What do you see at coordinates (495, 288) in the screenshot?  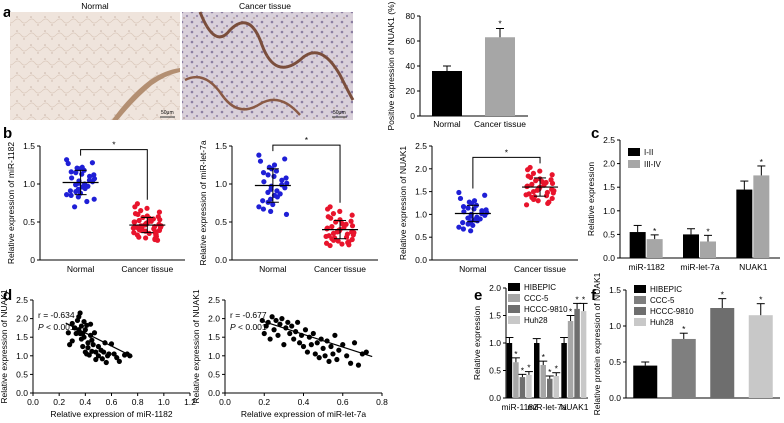 I see `chart-e-y-tick-label: 2.0` at bounding box center [495, 288].